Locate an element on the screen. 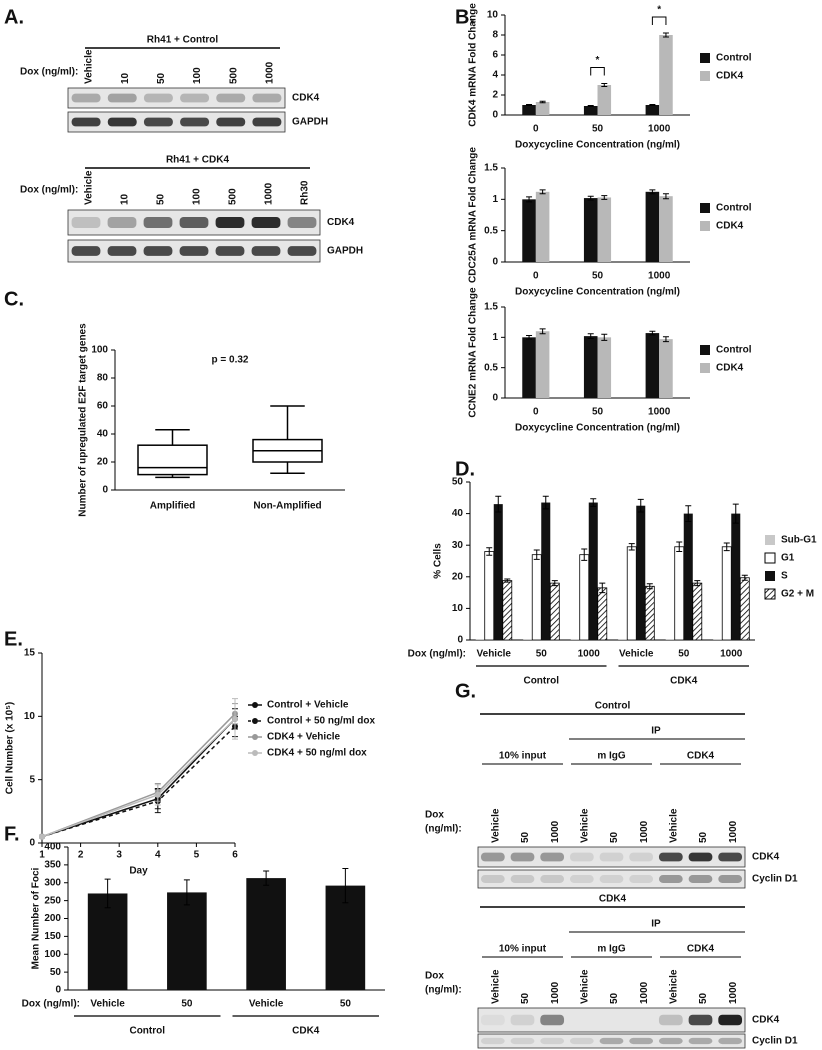  group-label: m IgG is located at coordinates (611, 949).